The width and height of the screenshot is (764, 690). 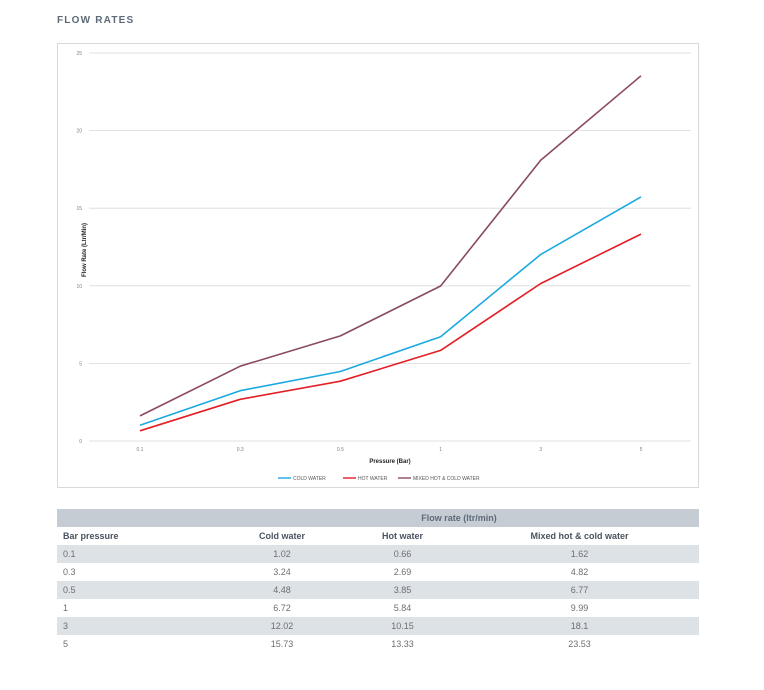 What do you see at coordinates (80, 442) in the screenshot?
I see `y-tick-label: 0` at bounding box center [80, 442].